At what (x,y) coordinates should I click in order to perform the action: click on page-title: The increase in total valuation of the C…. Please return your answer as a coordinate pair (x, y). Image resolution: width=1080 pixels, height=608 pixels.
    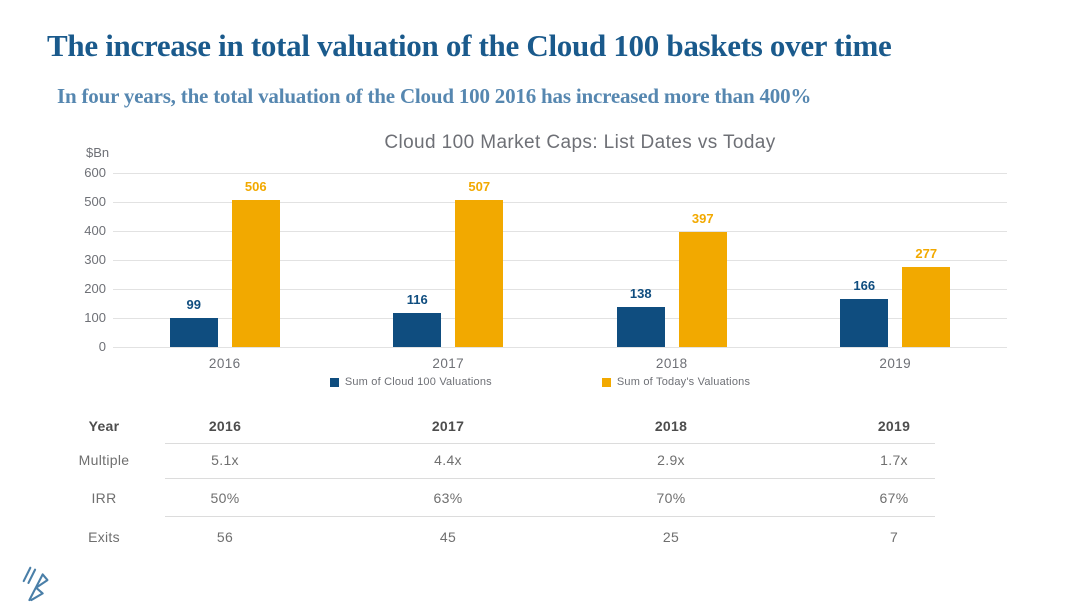
    Looking at the image, I should click on (469, 45).